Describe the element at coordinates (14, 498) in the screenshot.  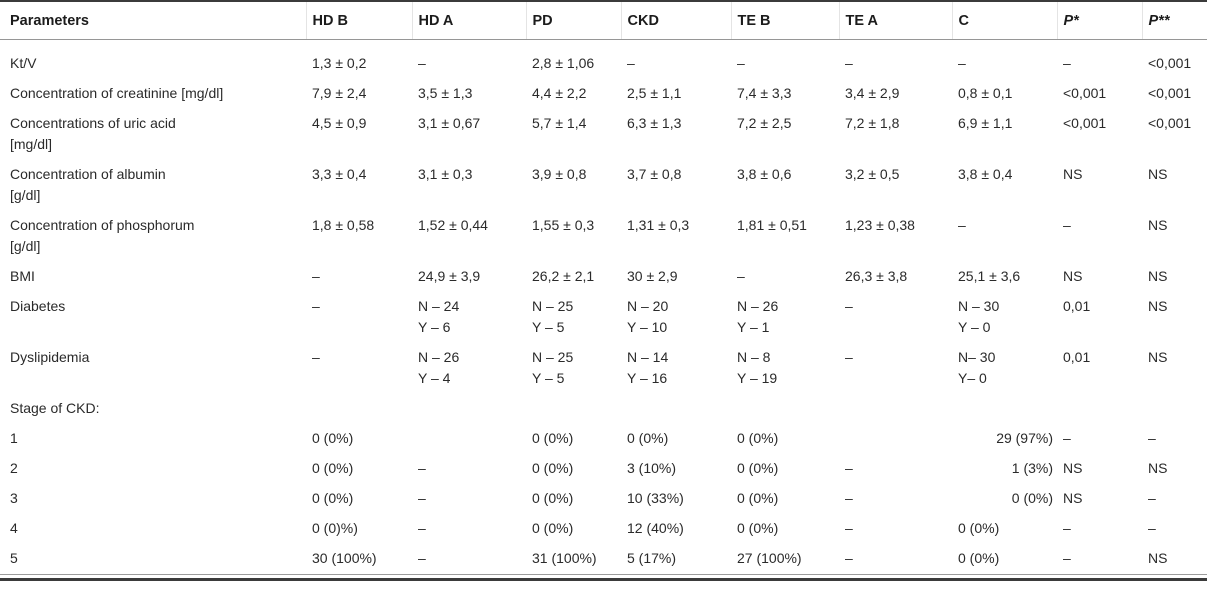
I see `row-label: 3` at that location.